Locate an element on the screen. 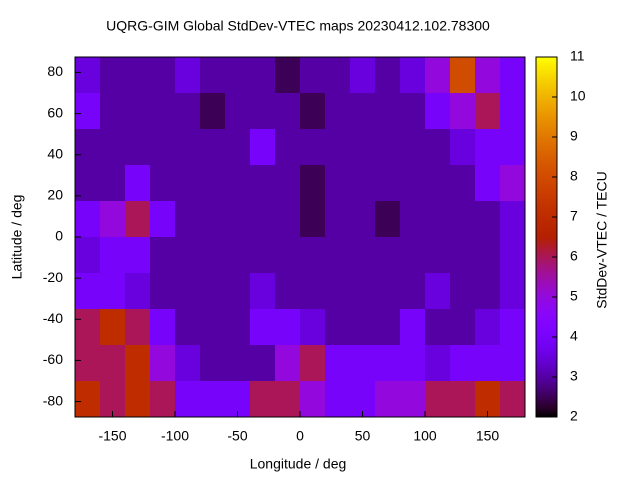  colorbar-tick-label: 9 is located at coordinates (574, 136).